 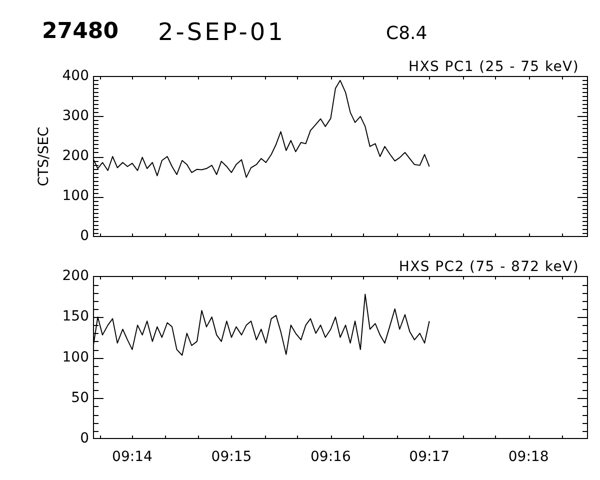 I want to click on x-tick-label: 09:17, so click(x=429, y=457).